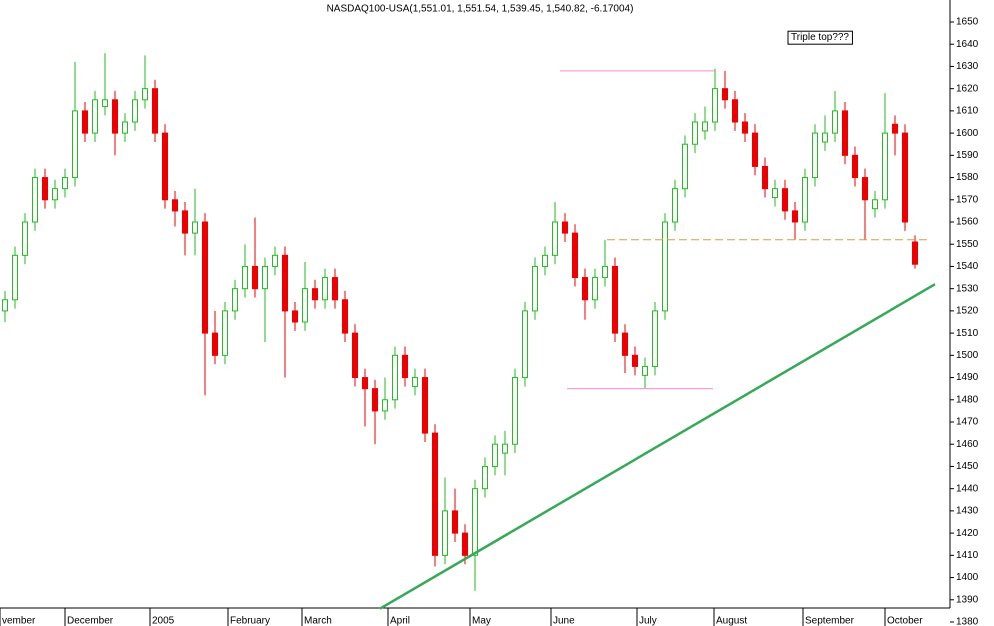 The height and width of the screenshot is (626, 994). Describe the element at coordinates (19, 621) in the screenshot. I see `x-tick-label: vember` at that location.